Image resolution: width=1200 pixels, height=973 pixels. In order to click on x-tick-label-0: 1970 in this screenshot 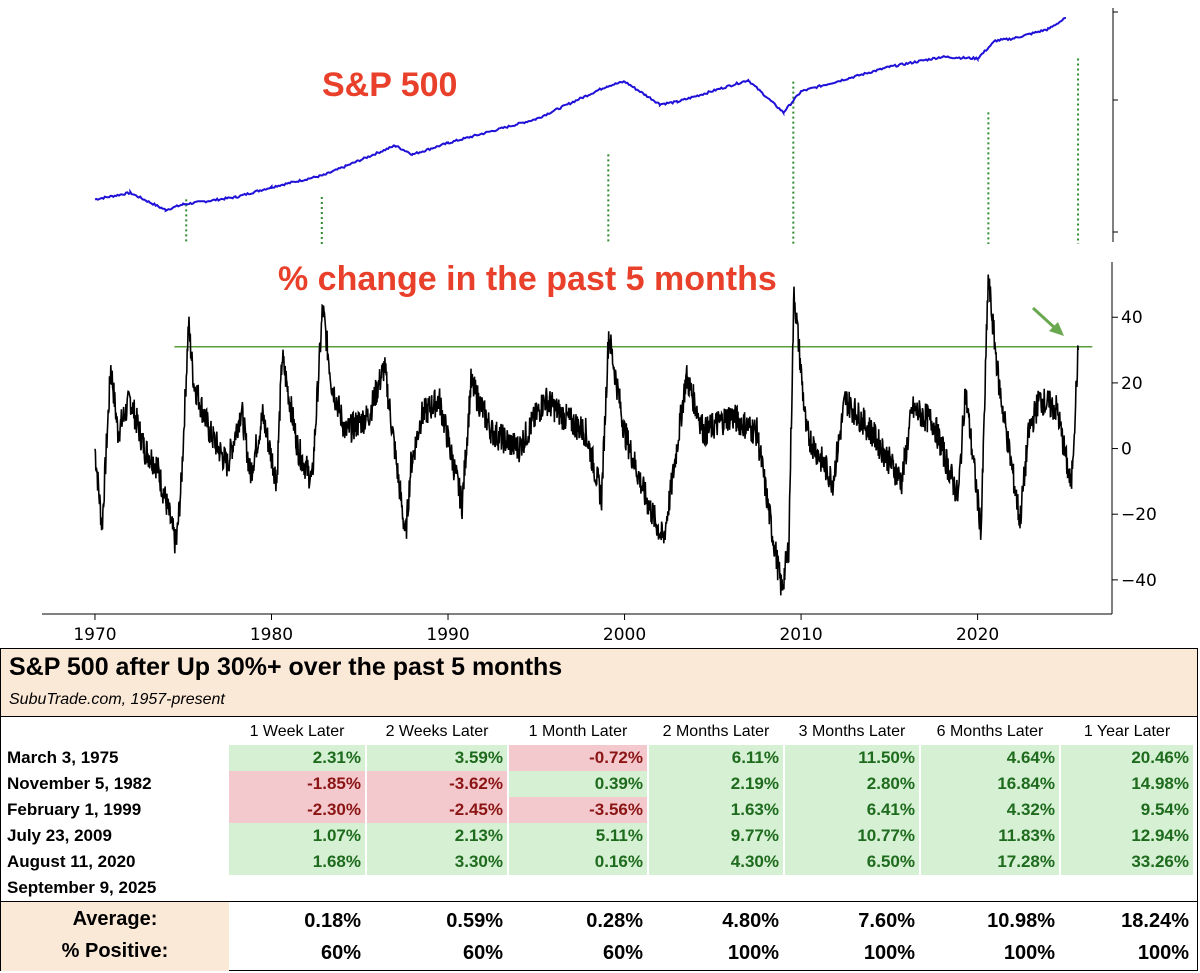, I will do `click(94, 632)`.